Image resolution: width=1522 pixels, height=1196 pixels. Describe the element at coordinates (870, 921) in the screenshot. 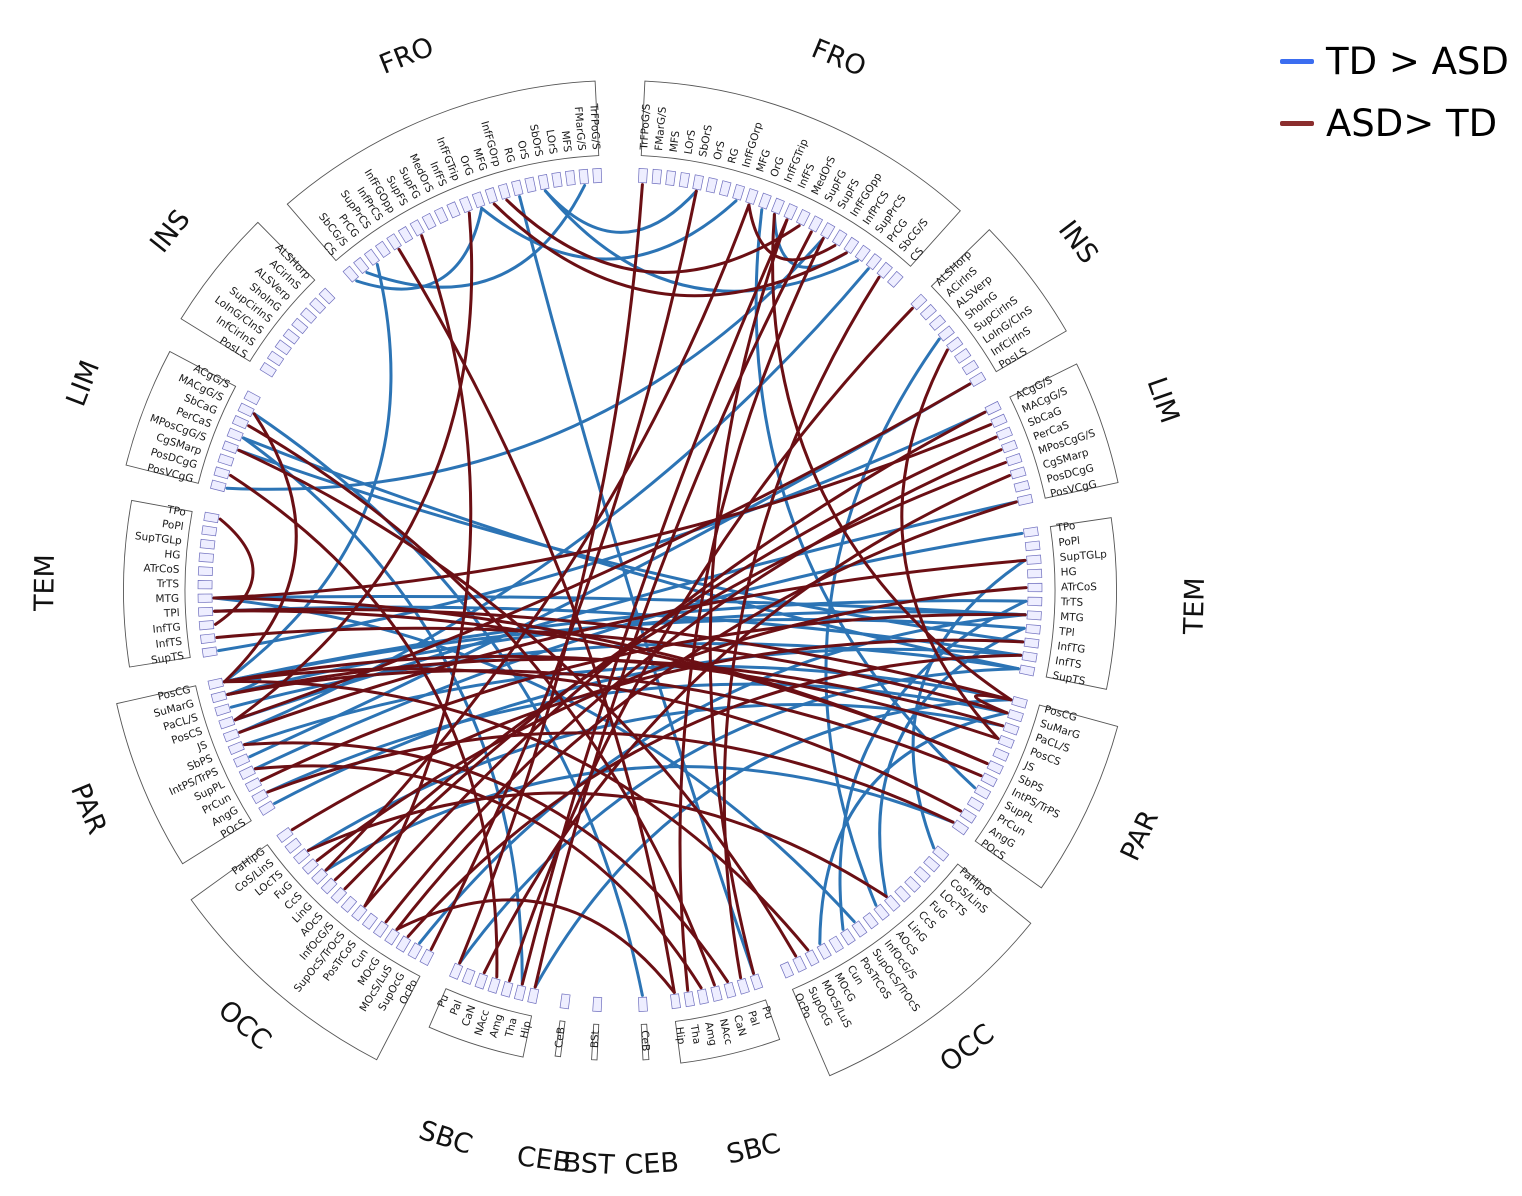

I see `region-box-occ-right-infocg-s` at that location.